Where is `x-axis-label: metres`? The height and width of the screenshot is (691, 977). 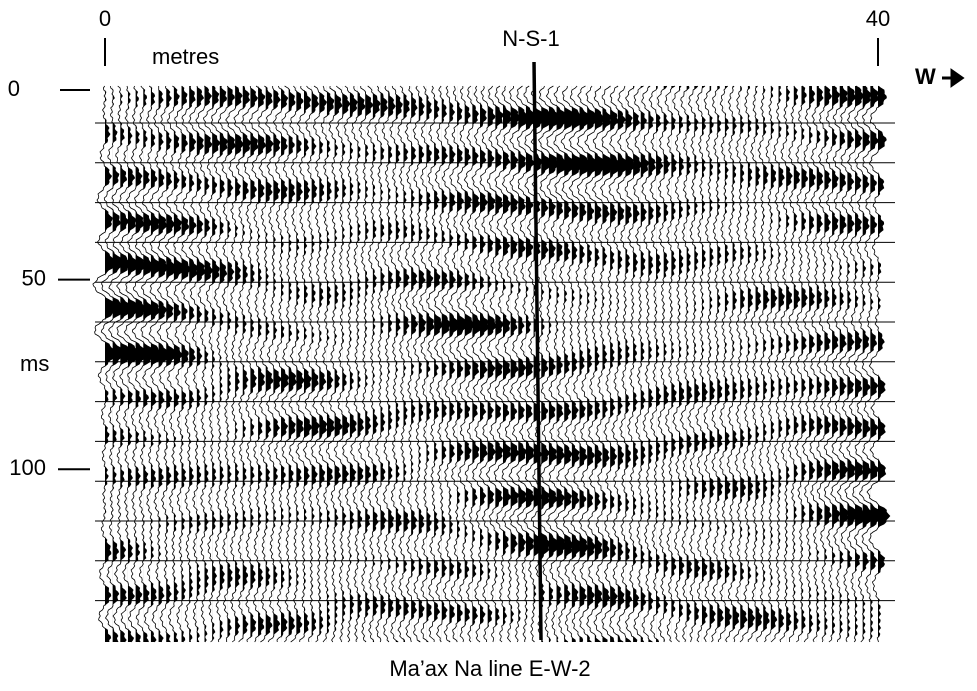
x-axis-label: metres is located at coordinates (185, 56).